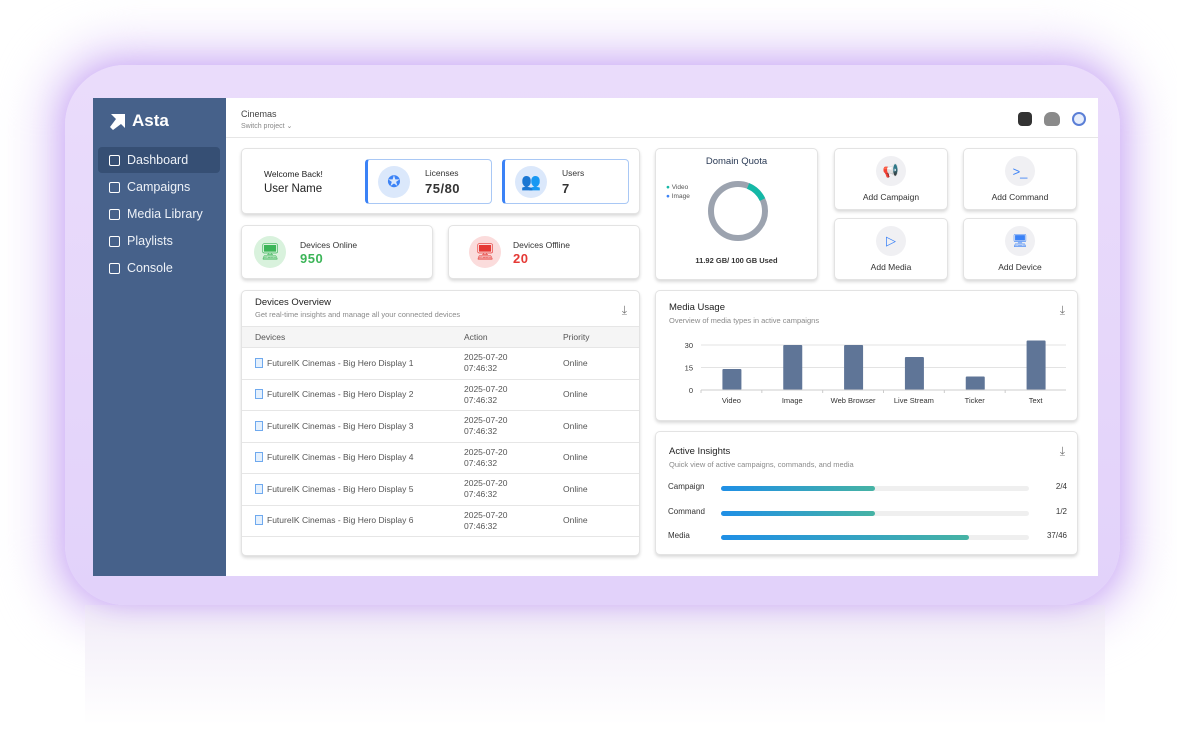  What do you see at coordinates (1020, 171) in the screenshot?
I see `terminal-plus-icon: >_` at bounding box center [1020, 171].